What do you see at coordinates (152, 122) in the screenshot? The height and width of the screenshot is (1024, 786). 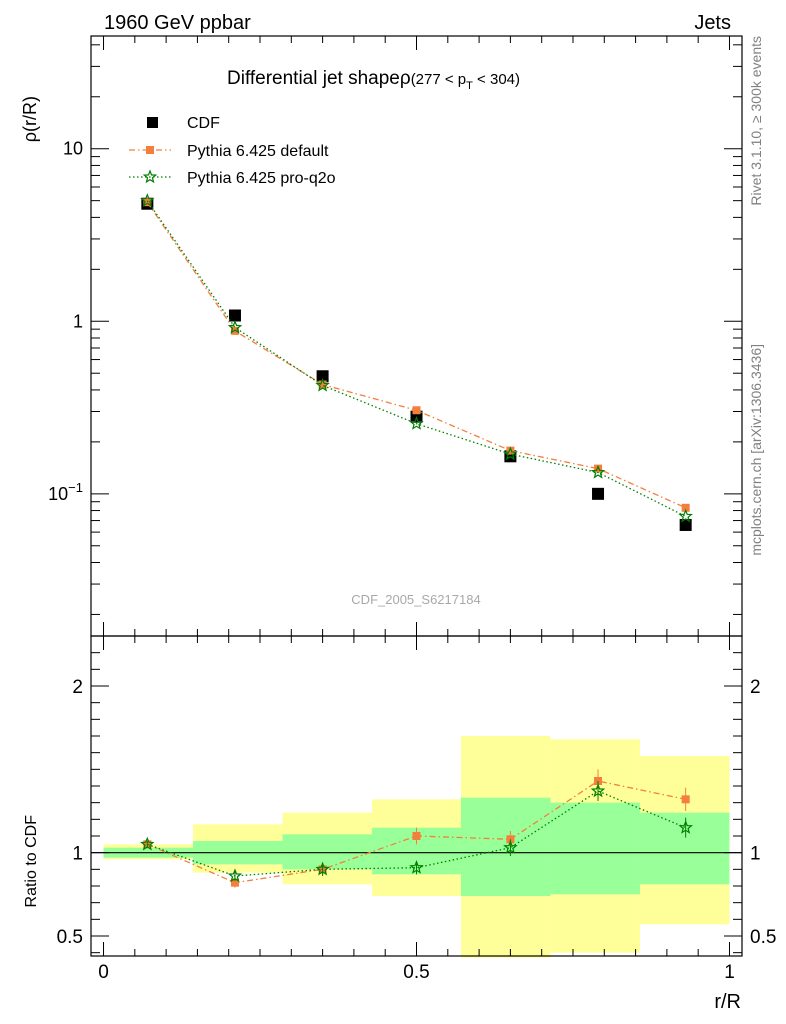 I see `legend-marker-cdf` at bounding box center [152, 122].